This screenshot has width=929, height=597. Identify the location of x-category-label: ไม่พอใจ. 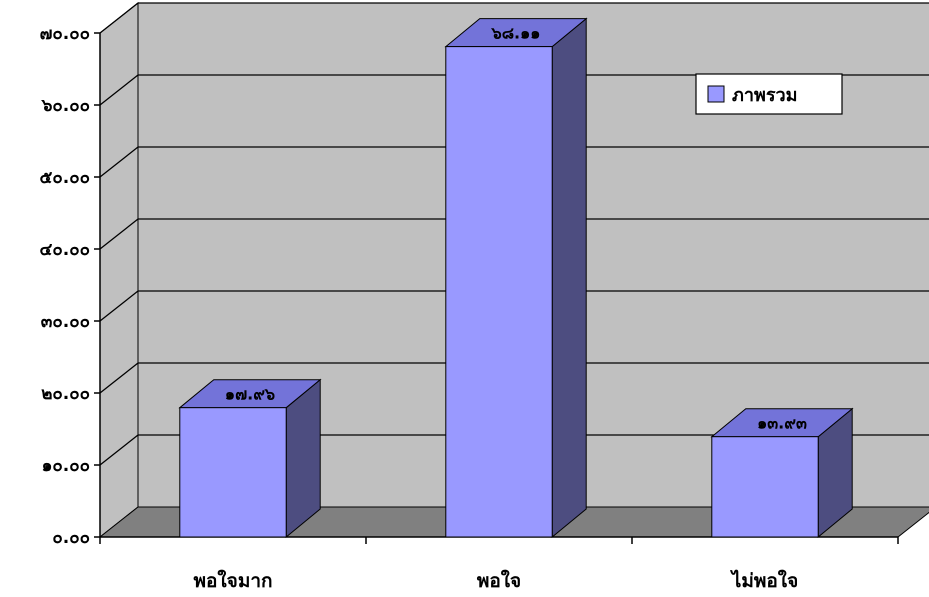
(764, 580).